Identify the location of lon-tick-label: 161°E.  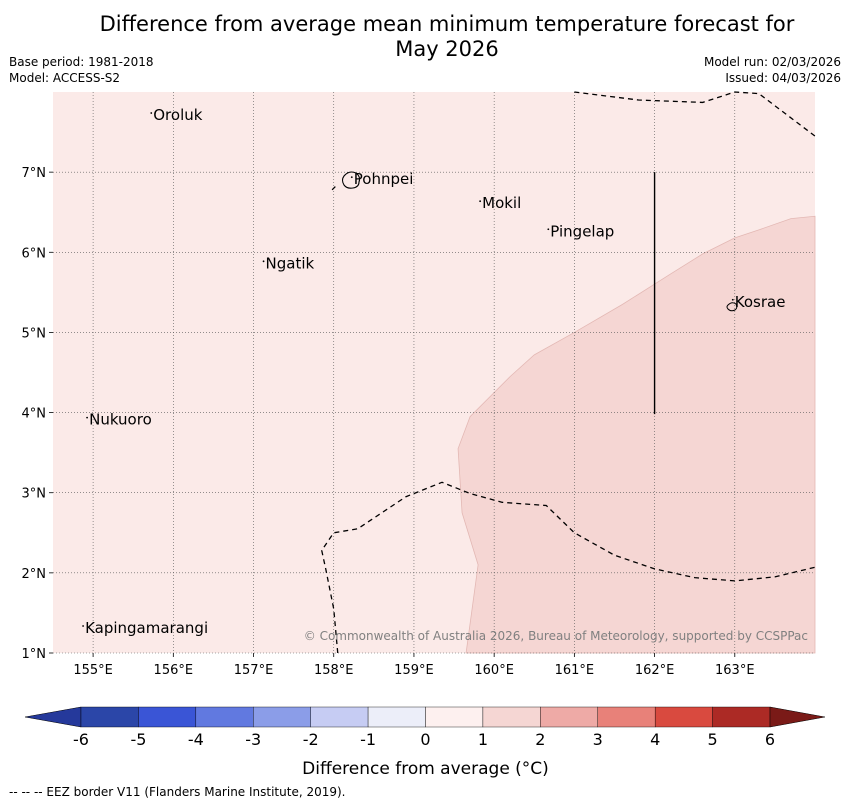
(575, 670).